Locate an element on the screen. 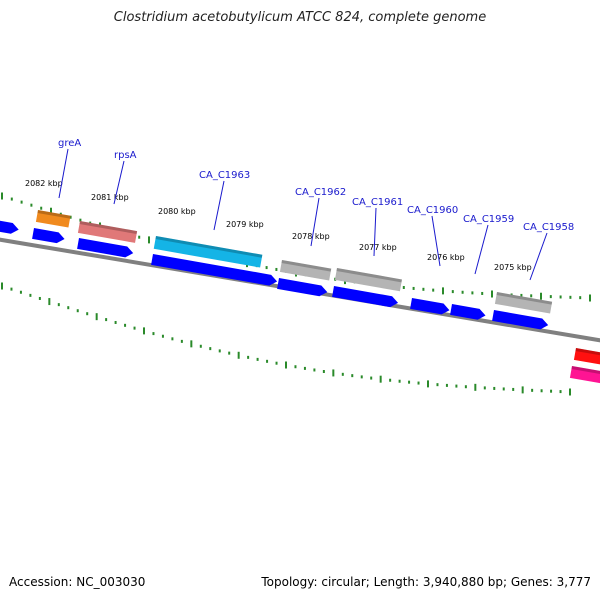 The image size is (600, 600). red-feature-body is located at coordinates (586, 357).